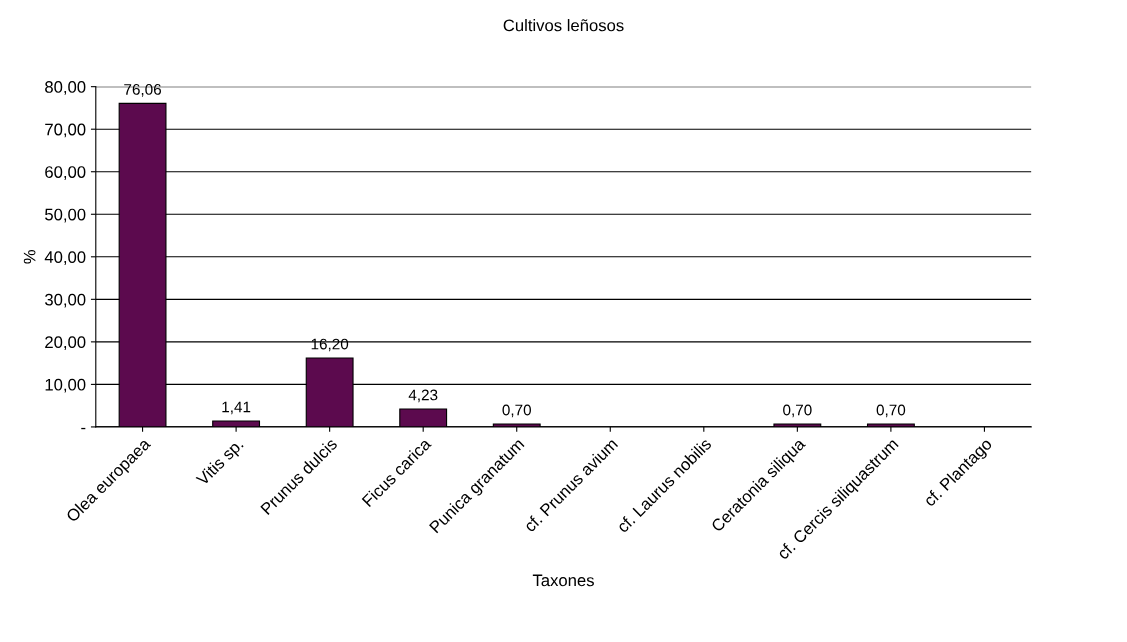 This screenshot has width=1127, height=642. What do you see at coordinates (563, 580) in the screenshot?
I see `x-axis-title: Taxones` at bounding box center [563, 580].